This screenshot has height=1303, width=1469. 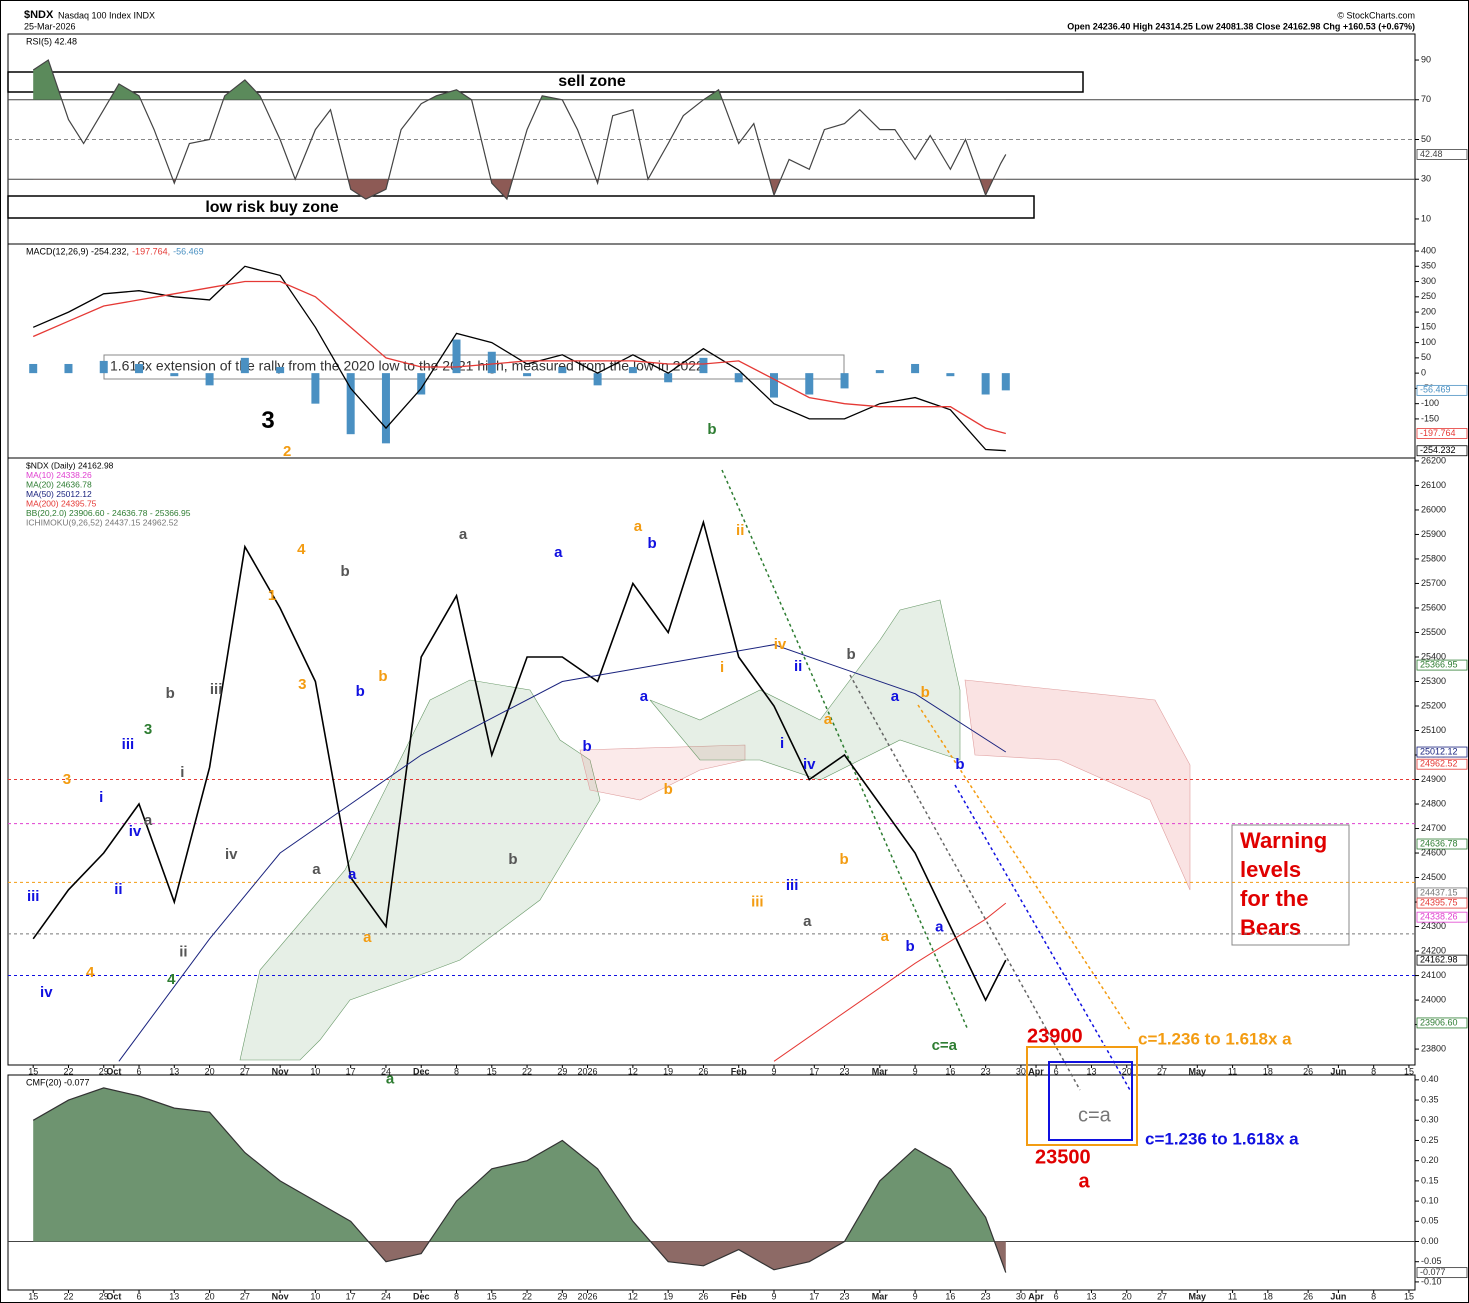 What do you see at coordinates (1433, 681) in the screenshot?
I see `y-tick-label: 25300` at bounding box center [1433, 681].